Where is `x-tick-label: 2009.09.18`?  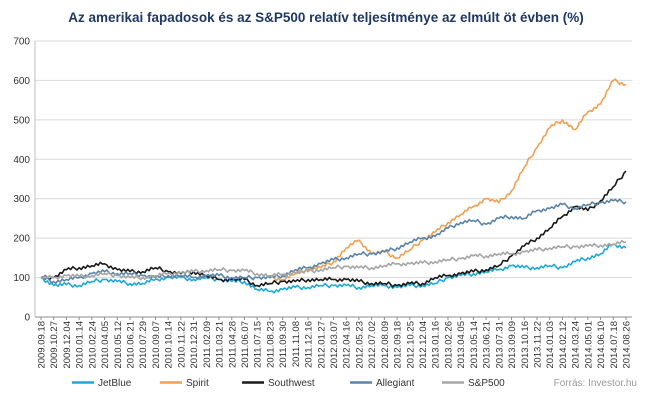 x-tick-label: 2009.09.18 is located at coordinates (42, 345).